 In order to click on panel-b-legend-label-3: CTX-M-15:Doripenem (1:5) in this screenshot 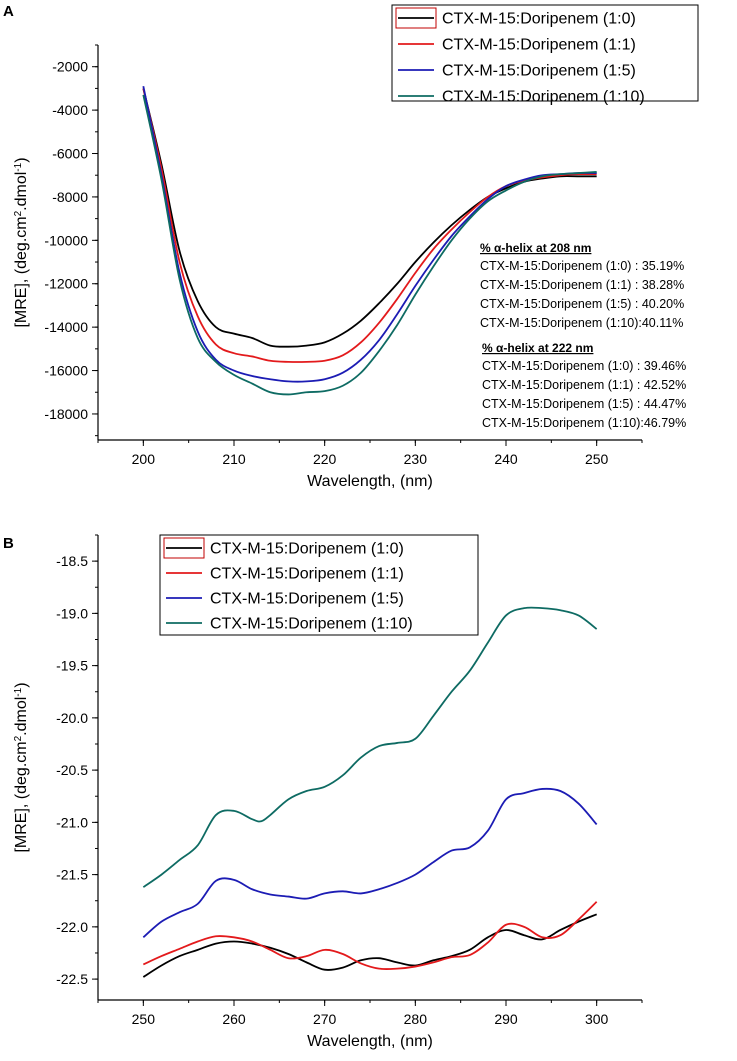, I will do `click(307, 599)`.